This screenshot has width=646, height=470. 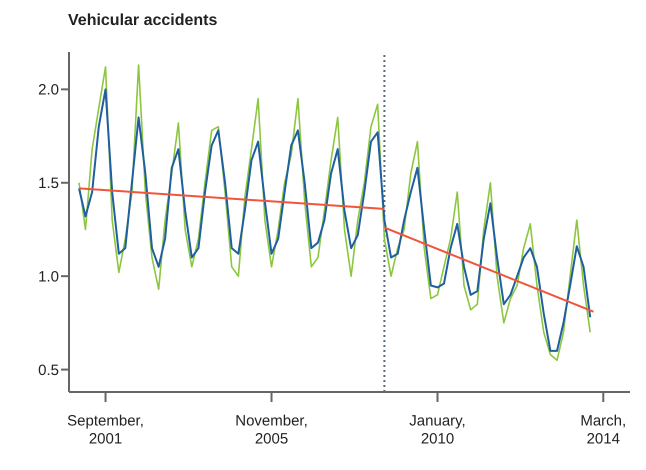 What do you see at coordinates (48, 370) in the screenshot?
I see `y-tick-label: 0.5` at bounding box center [48, 370].